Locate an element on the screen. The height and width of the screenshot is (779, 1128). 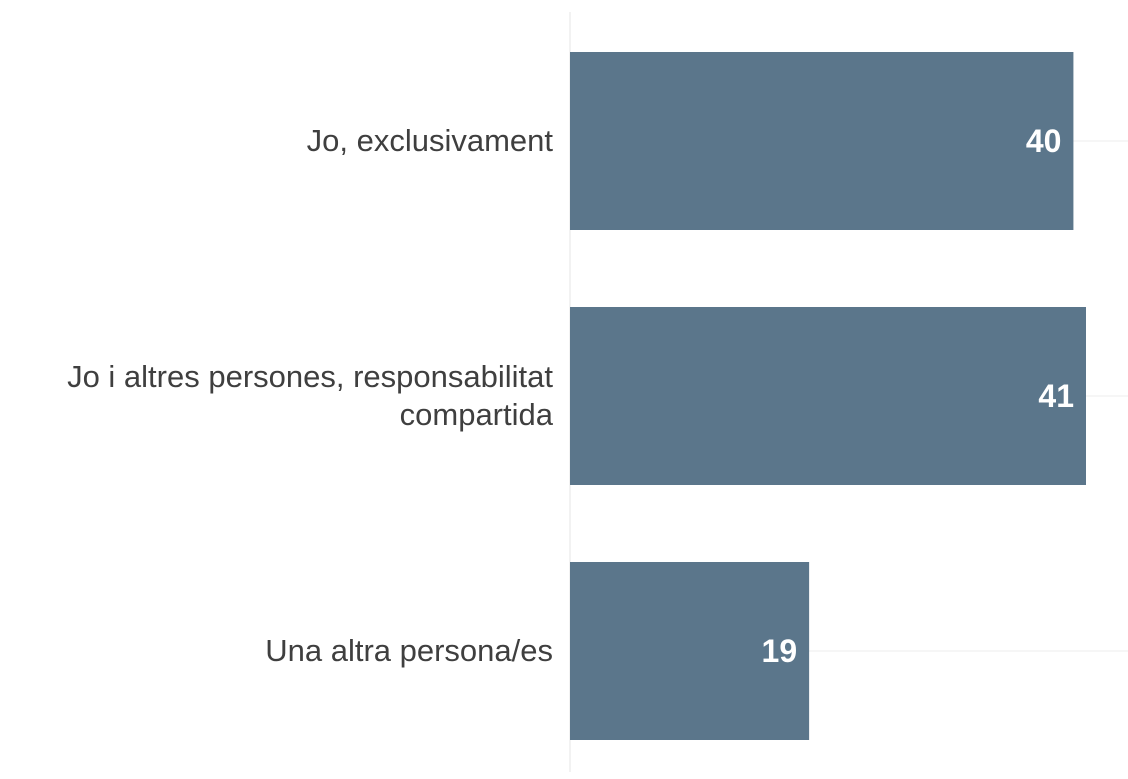
value-label: 40 is located at coordinates (1044, 141).